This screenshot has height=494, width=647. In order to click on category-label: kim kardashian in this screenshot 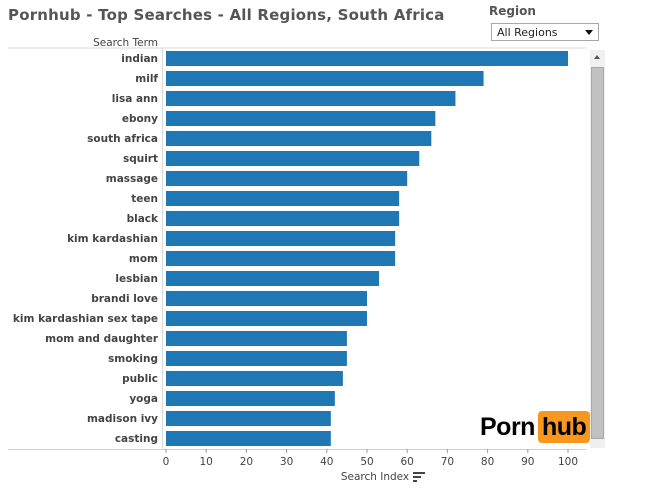, I will do `click(112, 239)`.